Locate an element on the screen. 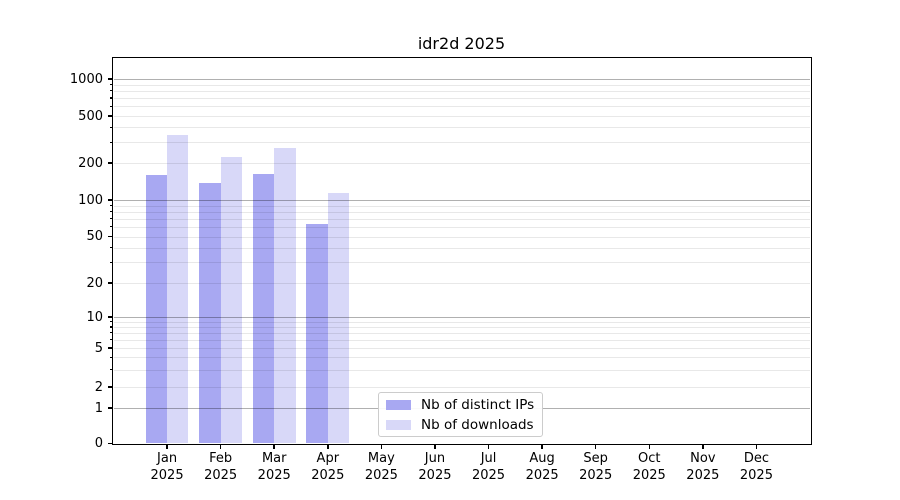 The image size is (900, 500). y-tick-label: 100 is located at coordinates (90, 200).